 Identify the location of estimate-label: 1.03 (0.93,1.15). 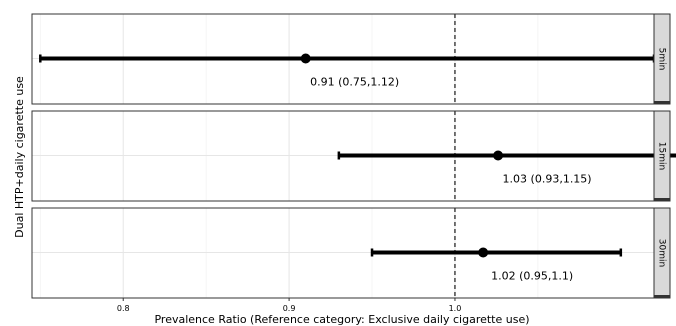
(547, 179).